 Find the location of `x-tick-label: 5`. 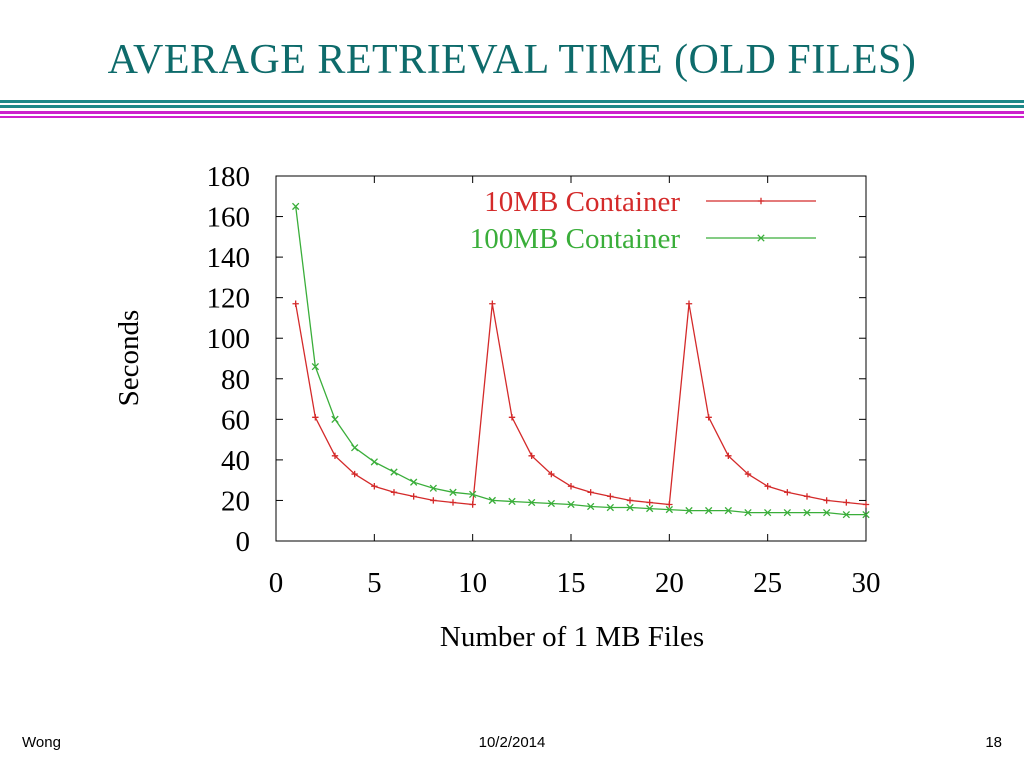

x-tick-label: 5 is located at coordinates (374, 583).